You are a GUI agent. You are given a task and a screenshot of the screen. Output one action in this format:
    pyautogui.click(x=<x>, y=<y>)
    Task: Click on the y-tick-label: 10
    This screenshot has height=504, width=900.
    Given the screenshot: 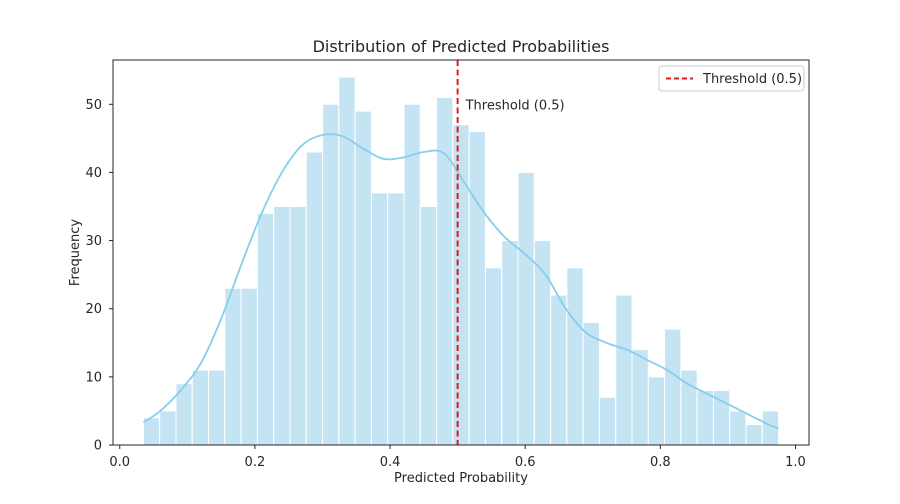 What is the action you would take?
    pyautogui.click(x=93, y=377)
    